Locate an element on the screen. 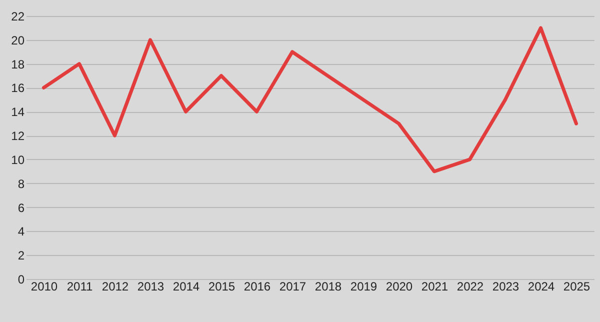 Image resolution: width=600 pixels, height=322 pixels. x-tick-label: 2021 is located at coordinates (434, 287).